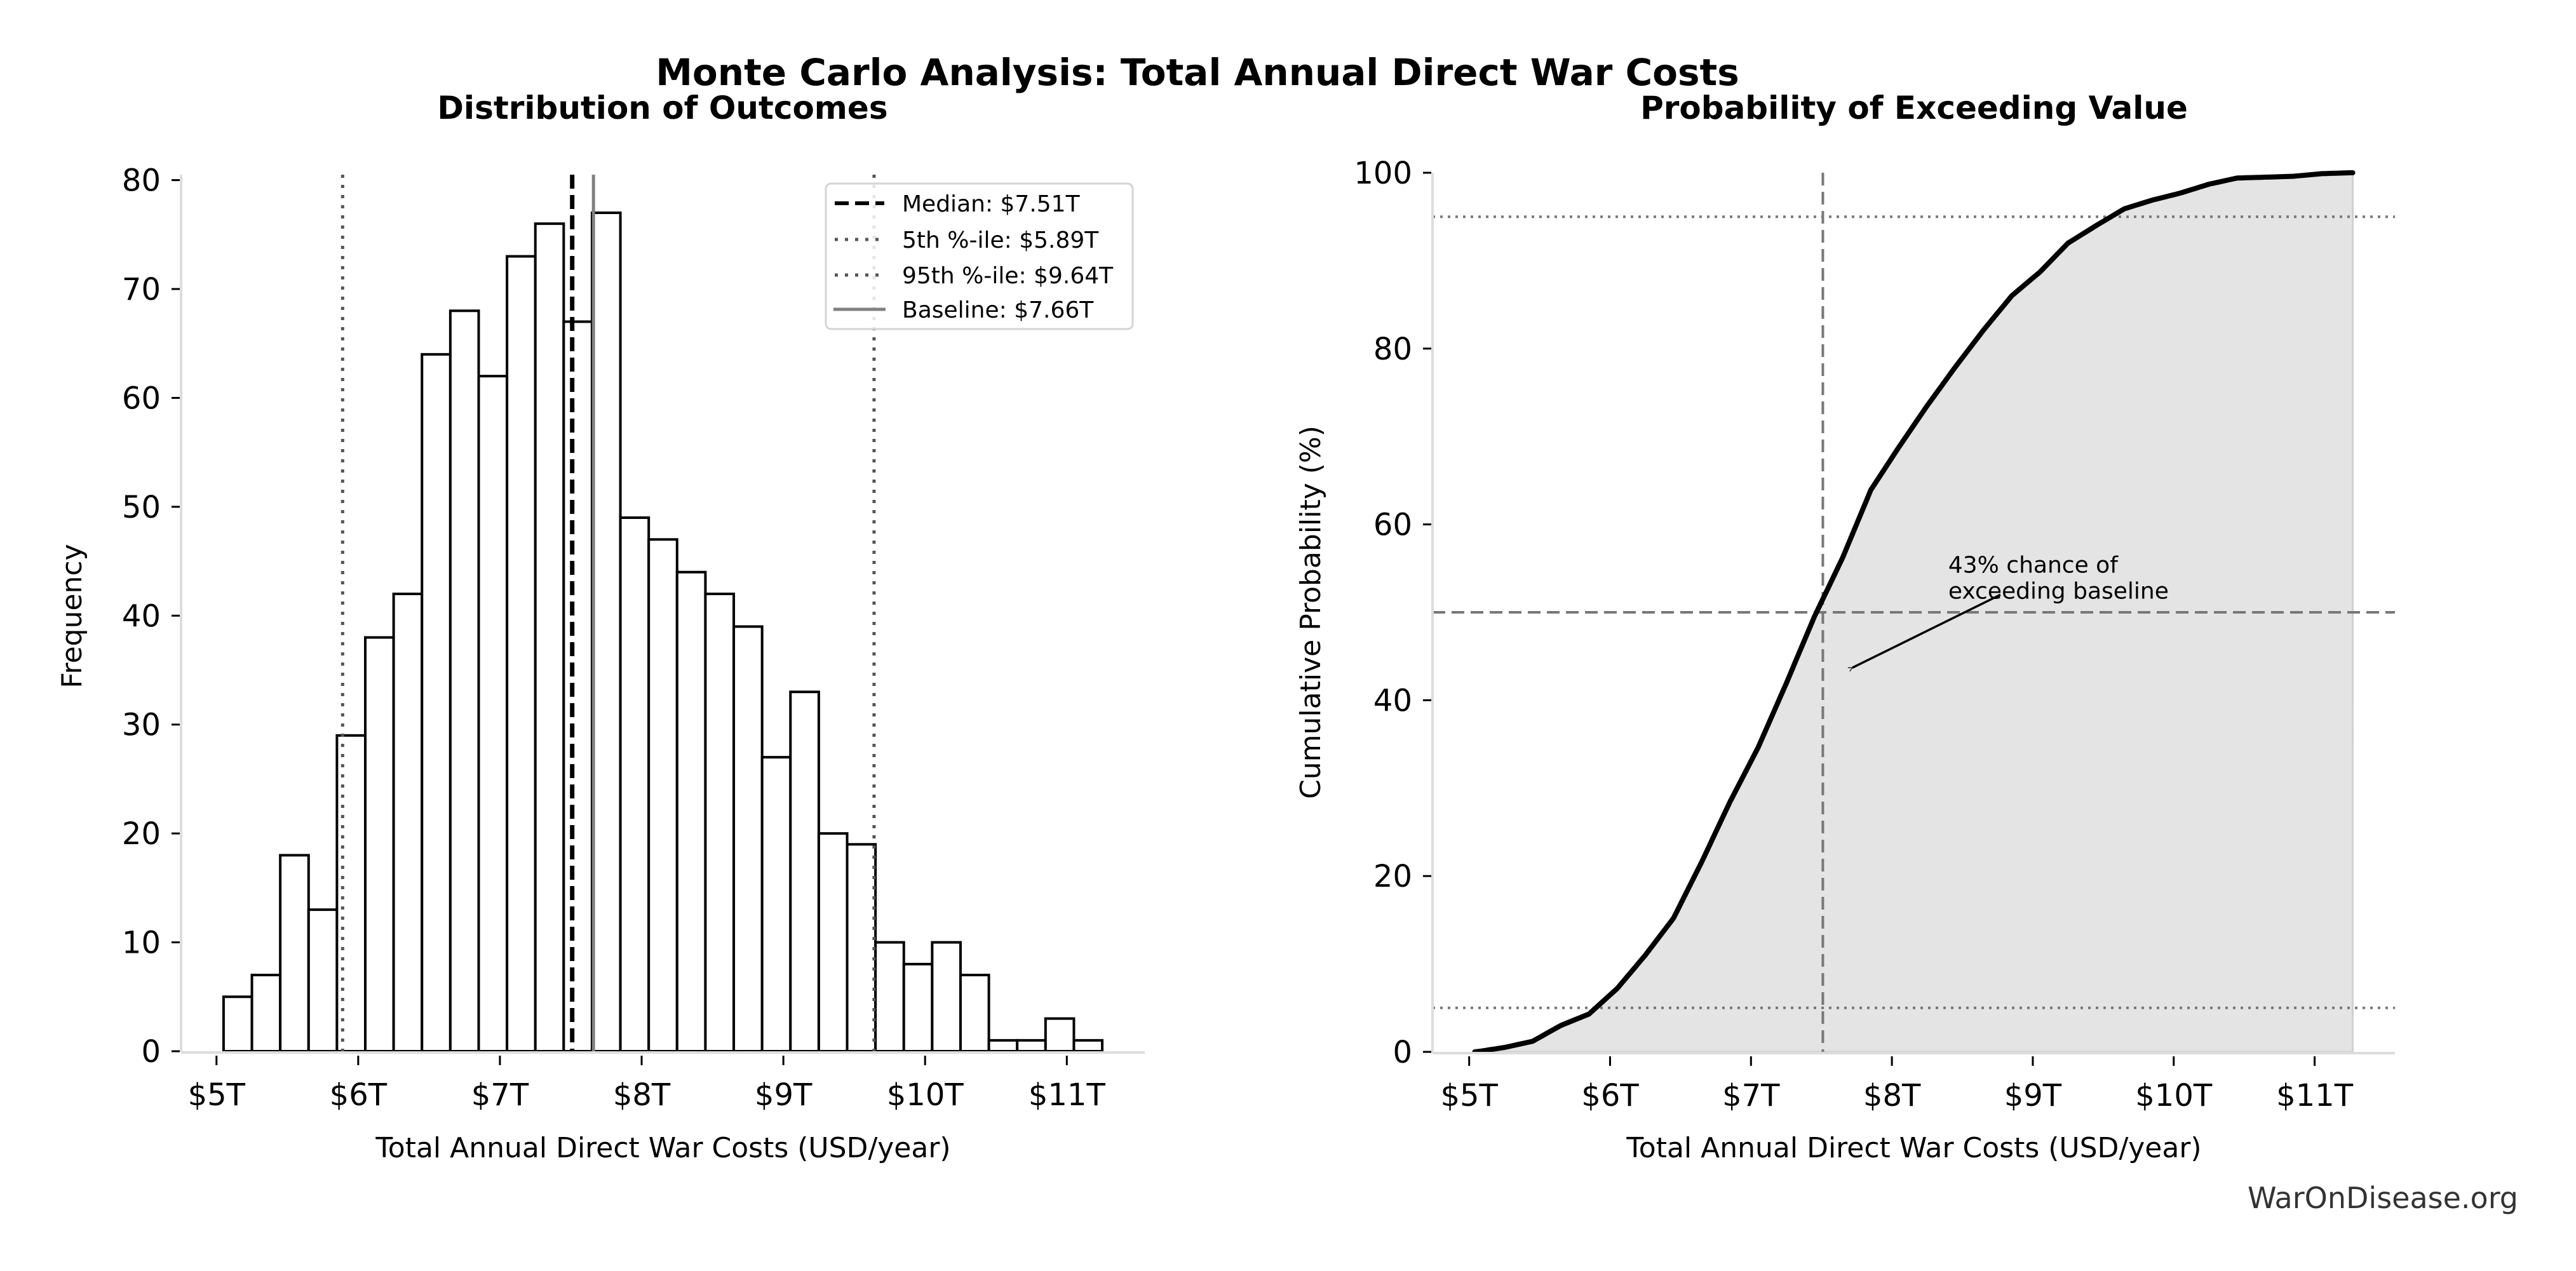  Describe the element at coordinates (141, 725) in the screenshot. I see `histogram-y-tick-label: 30` at that location.